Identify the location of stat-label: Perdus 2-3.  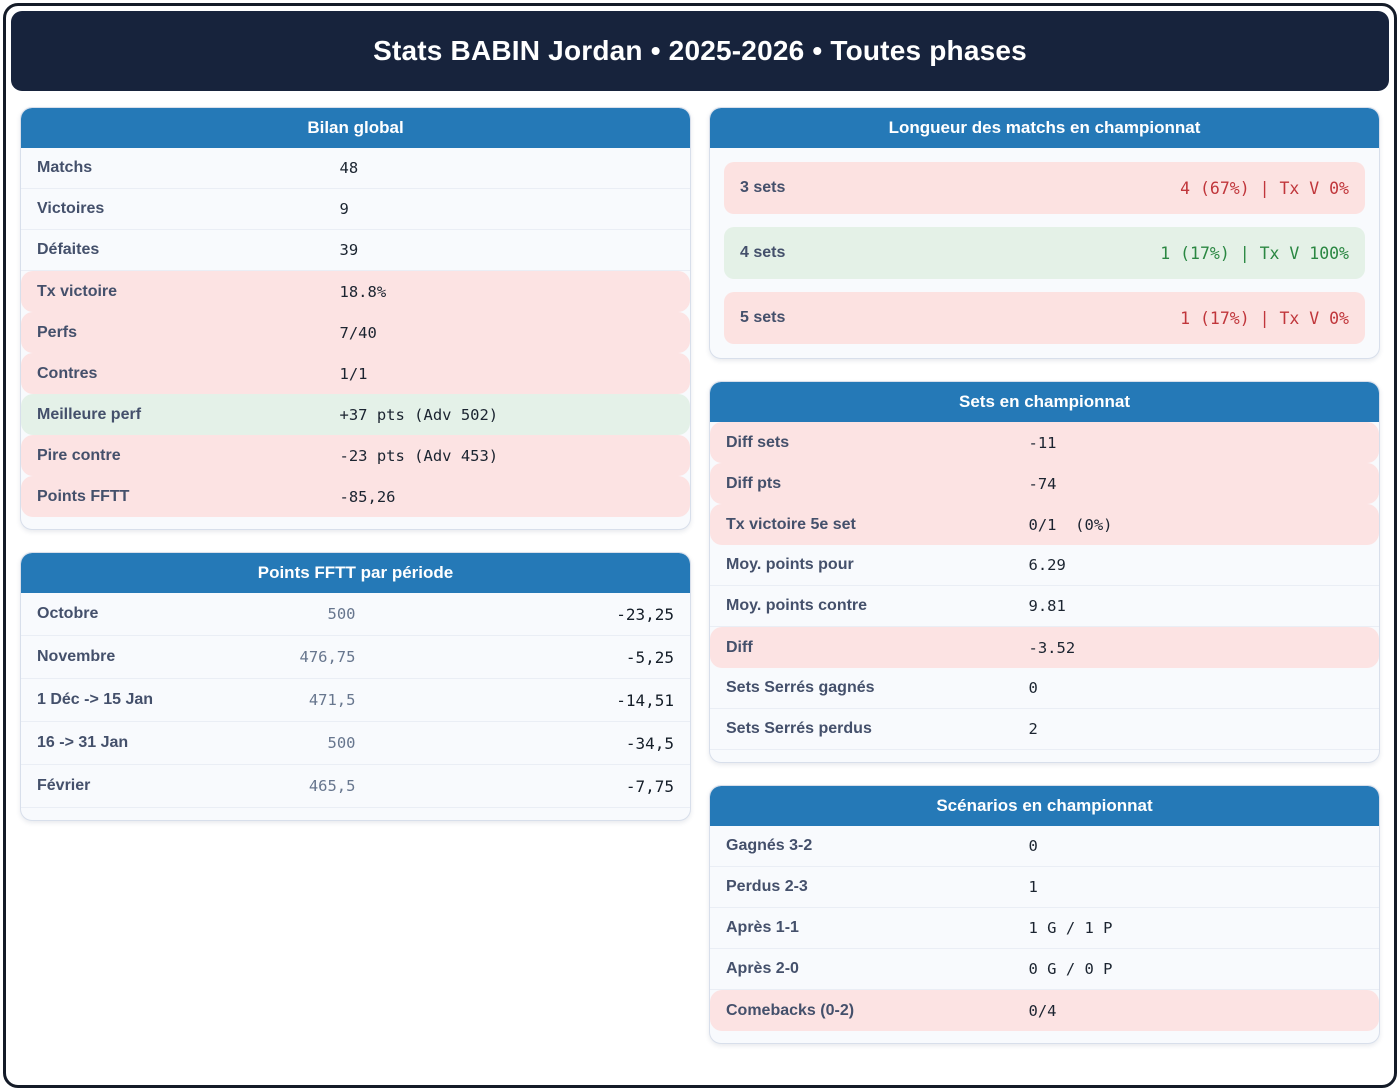
(767, 886).